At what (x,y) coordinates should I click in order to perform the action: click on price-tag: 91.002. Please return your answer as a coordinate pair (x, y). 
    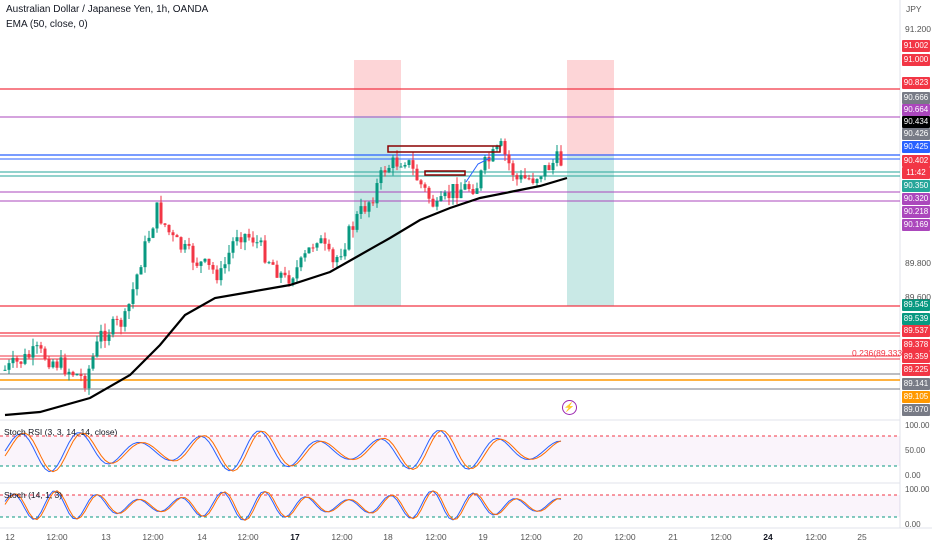
    Looking at the image, I should click on (916, 46).